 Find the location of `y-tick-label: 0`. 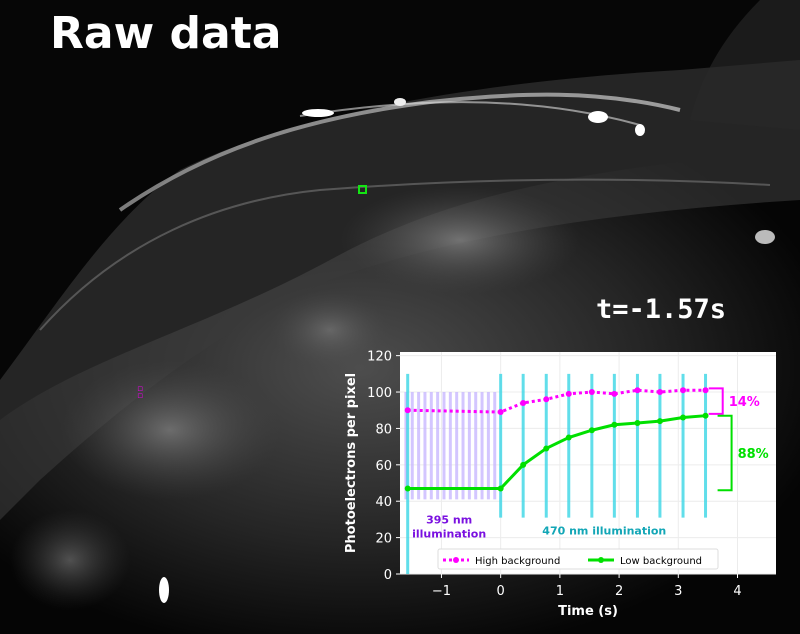

y-tick-label: 0 is located at coordinates (388, 575).